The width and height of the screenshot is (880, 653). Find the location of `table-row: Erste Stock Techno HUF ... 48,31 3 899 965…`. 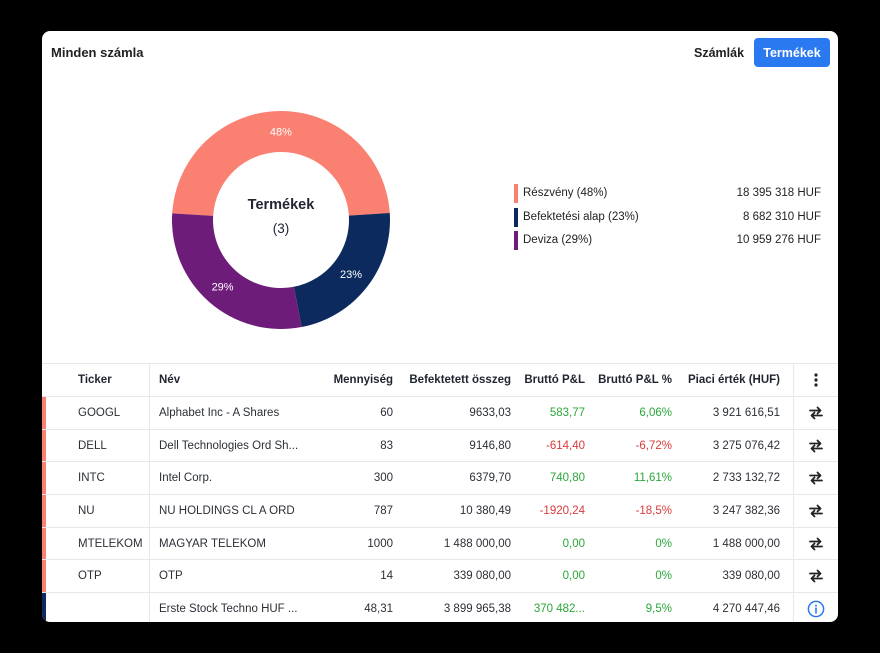

table-row: Erste Stock Techno HUF ... 48,31 3 899 965… is located at coordinates (440, 607).